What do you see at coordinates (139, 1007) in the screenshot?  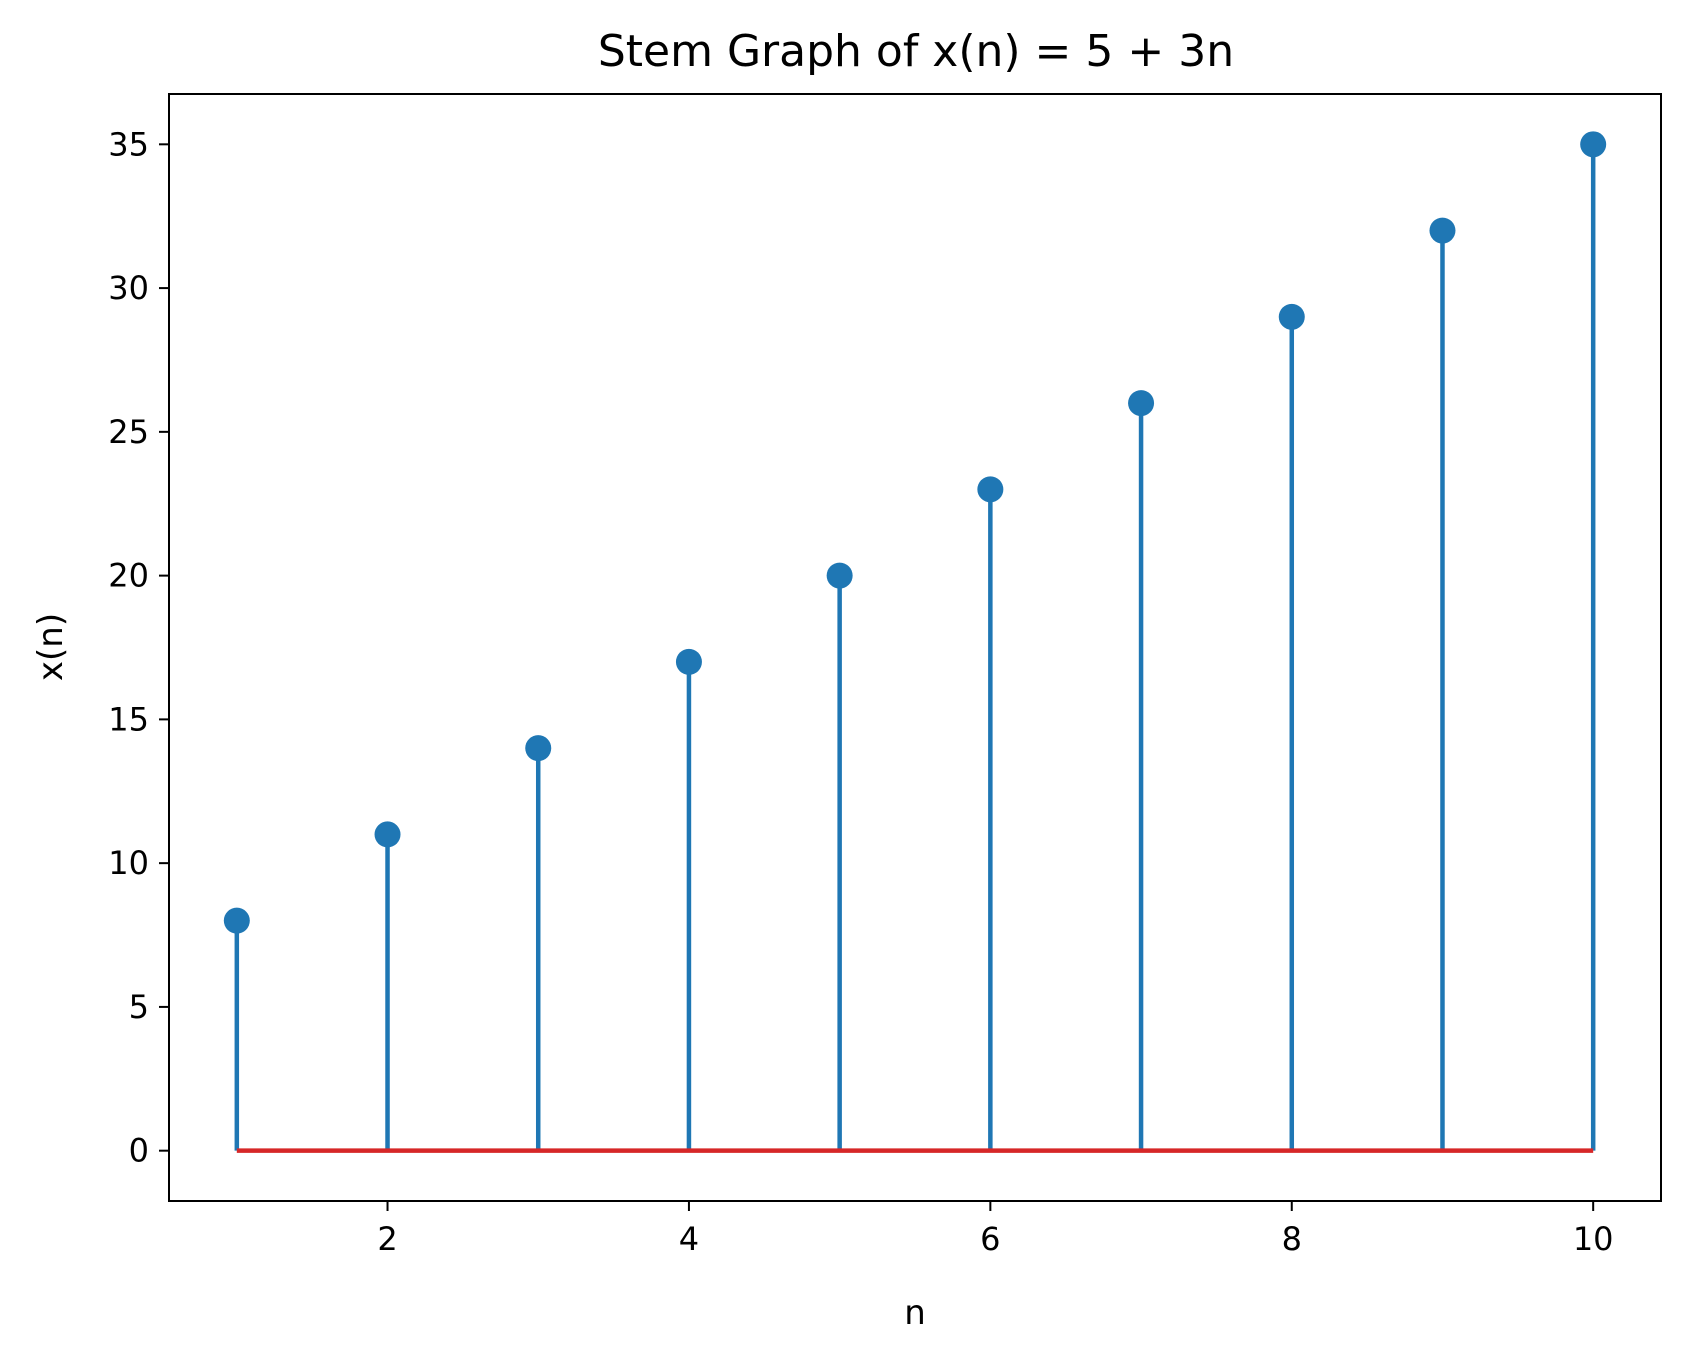 I see `y-tick-label-5: 5` at bounding box center [139, 1007].